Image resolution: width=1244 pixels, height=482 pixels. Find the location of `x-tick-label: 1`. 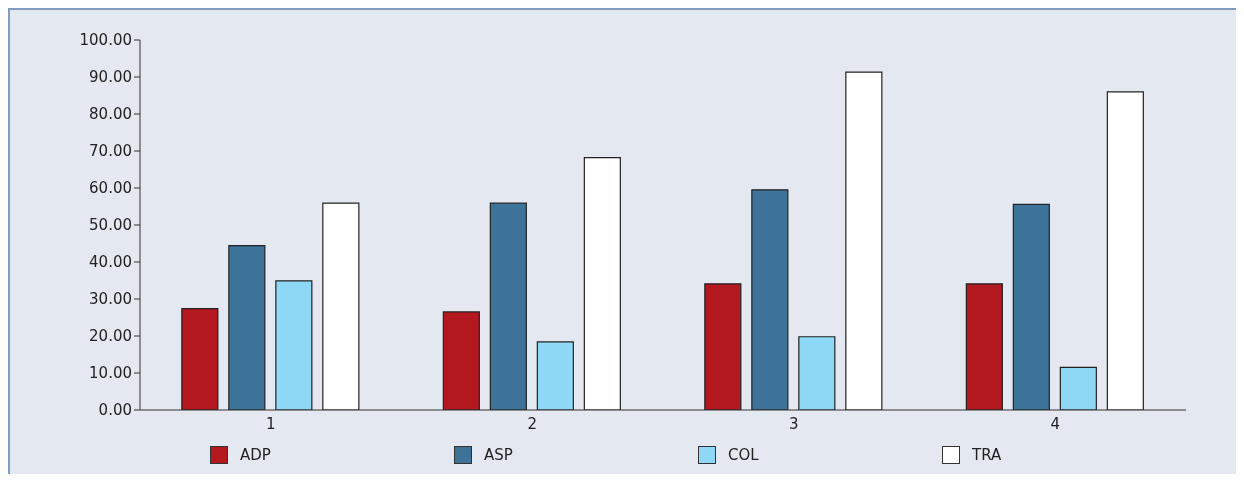

x-tick-label: 1 is located at coordinates (270, 423).